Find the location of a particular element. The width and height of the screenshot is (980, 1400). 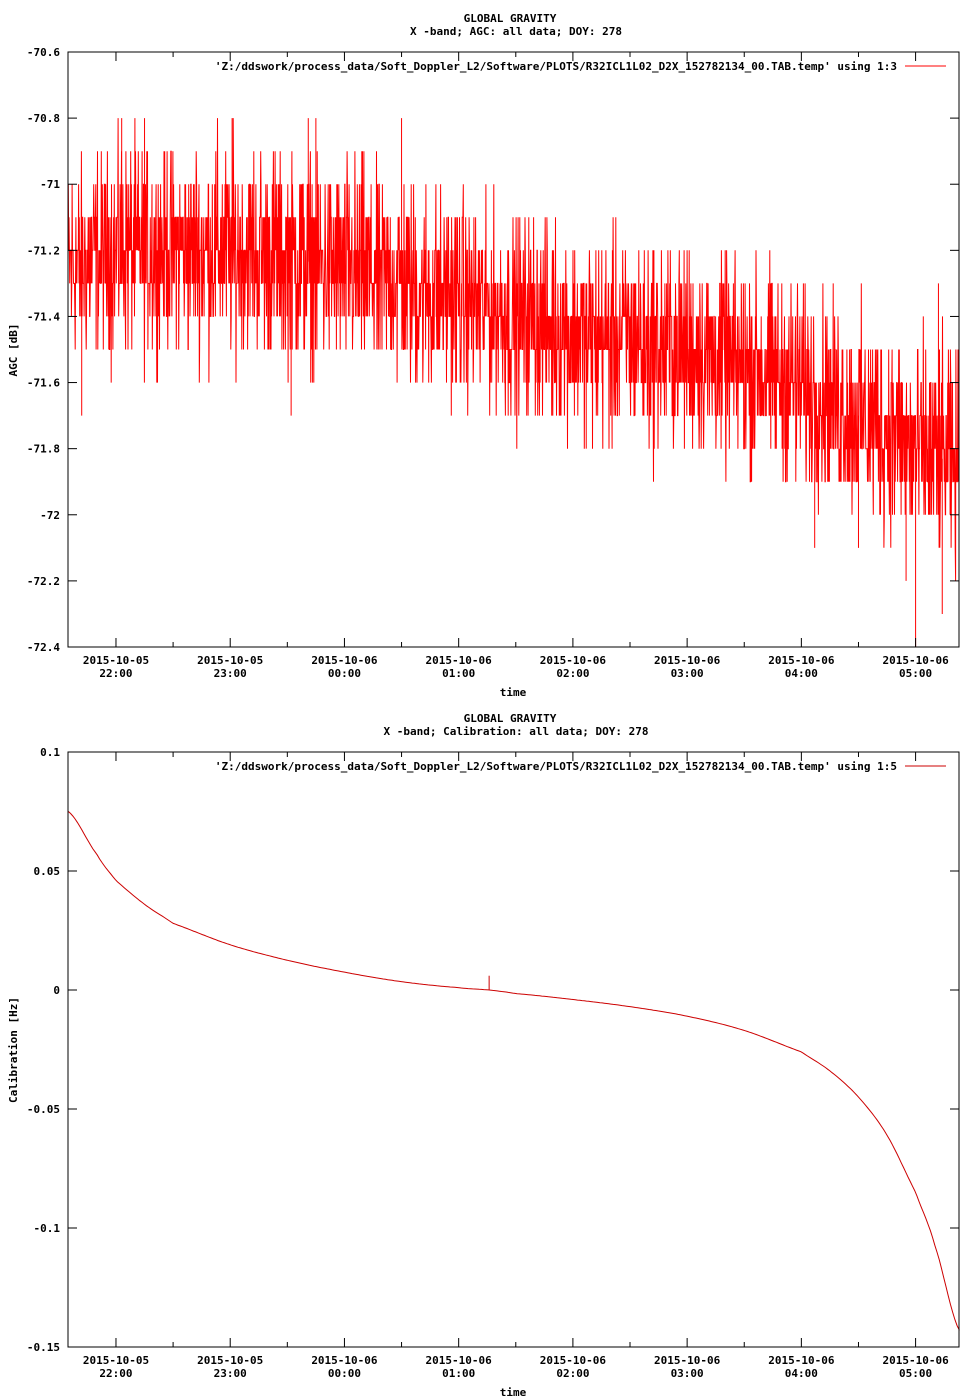

agc-y-tick-label: -71.4 is located at coordinates (43, 316).